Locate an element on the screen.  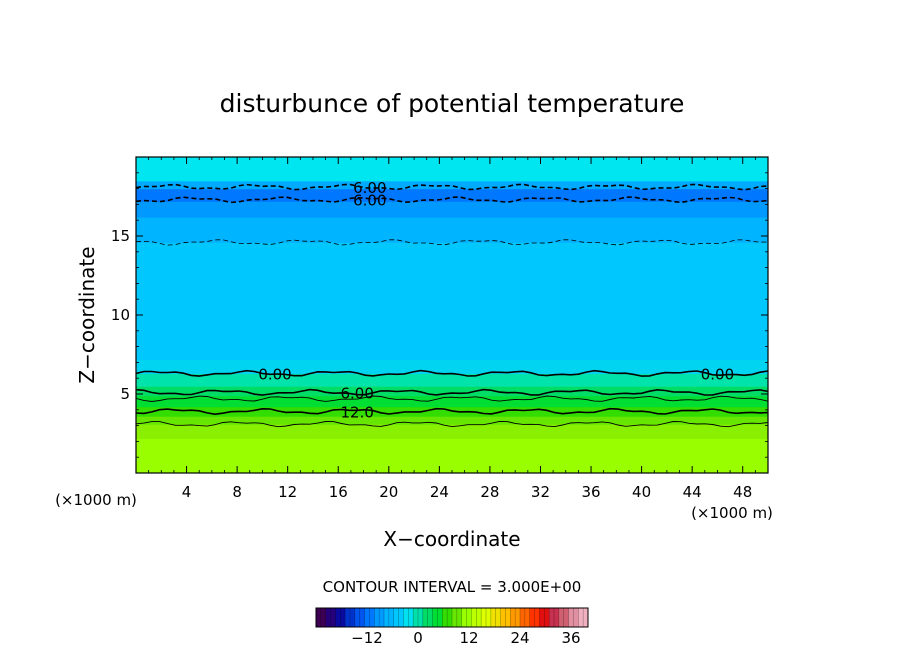
y-axis-label: Z−coordinate is located at coordinates (87, 314).